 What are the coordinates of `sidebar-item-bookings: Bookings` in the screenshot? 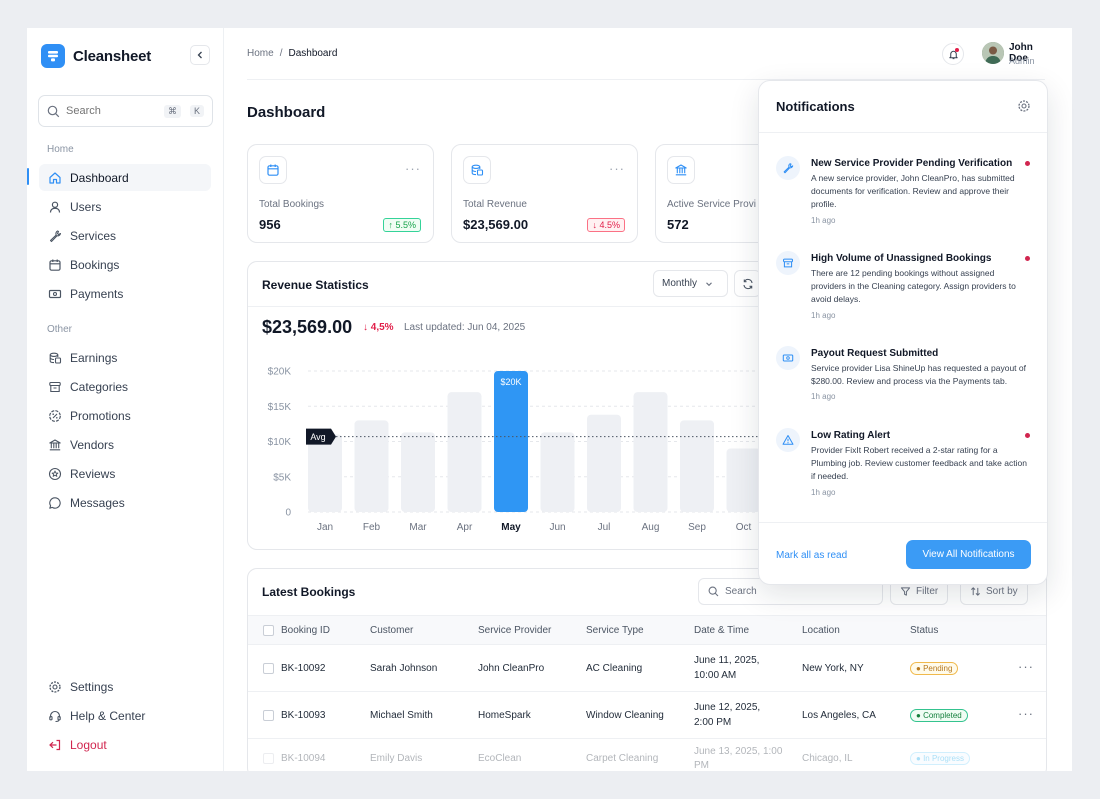 It's located at (125, 264).